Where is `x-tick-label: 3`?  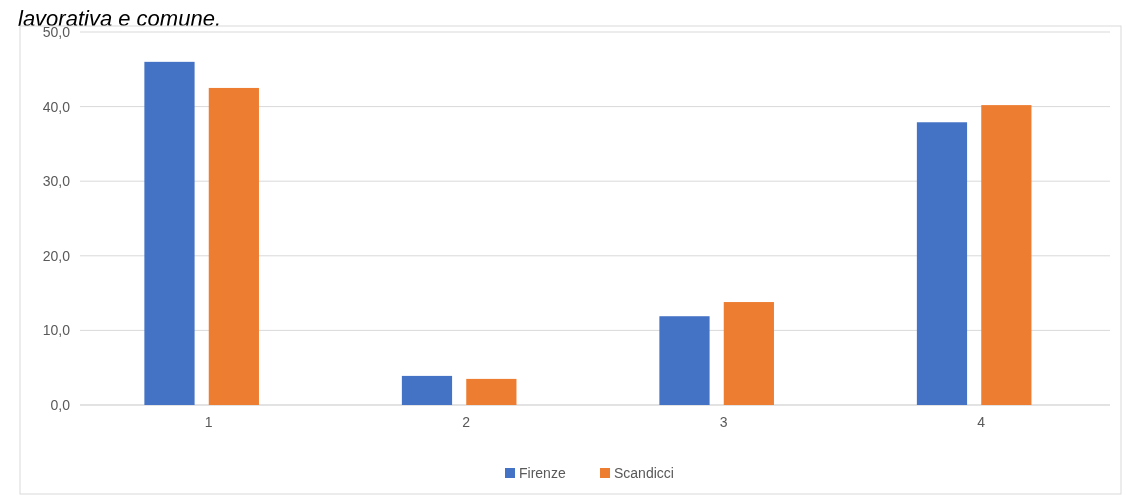
x-tick-label: 3 is located at coordinates (723, 422).